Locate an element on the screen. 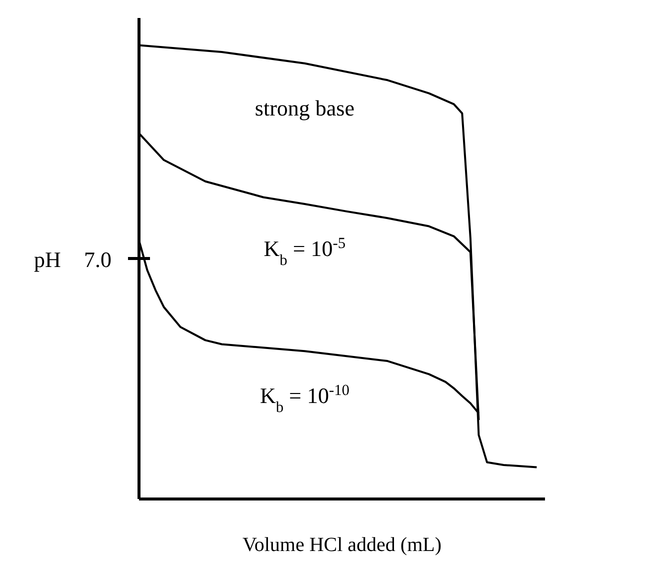  y-axis-title: pH is located at coordinates (47, 259).